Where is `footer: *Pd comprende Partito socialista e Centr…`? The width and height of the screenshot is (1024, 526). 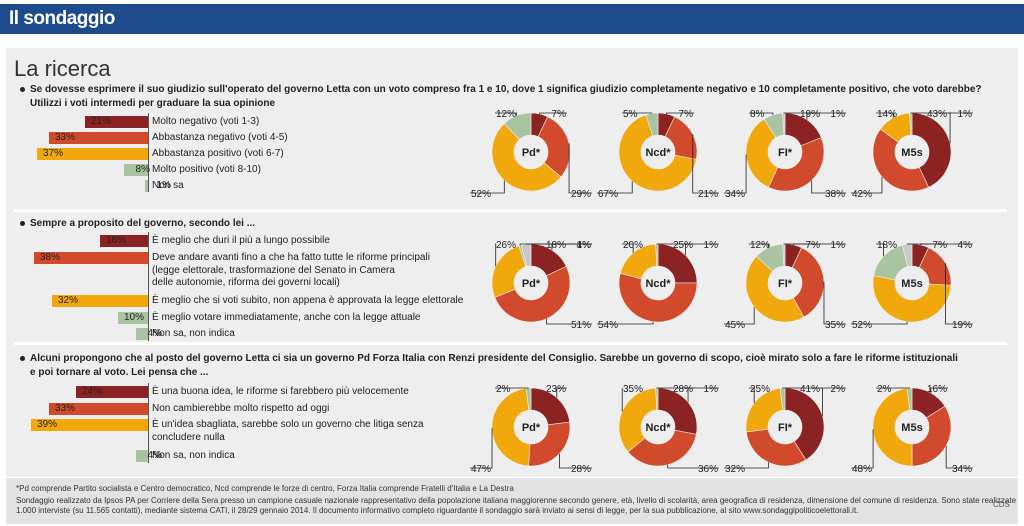
footer: *Pd comprende Partito socialista e Centr… is located at coordinates (512, 501).